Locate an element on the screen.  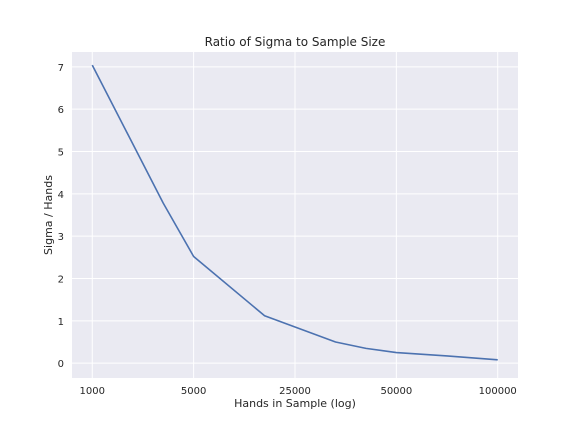
y-tick-label: 6 is located at coordinates (61, 110).